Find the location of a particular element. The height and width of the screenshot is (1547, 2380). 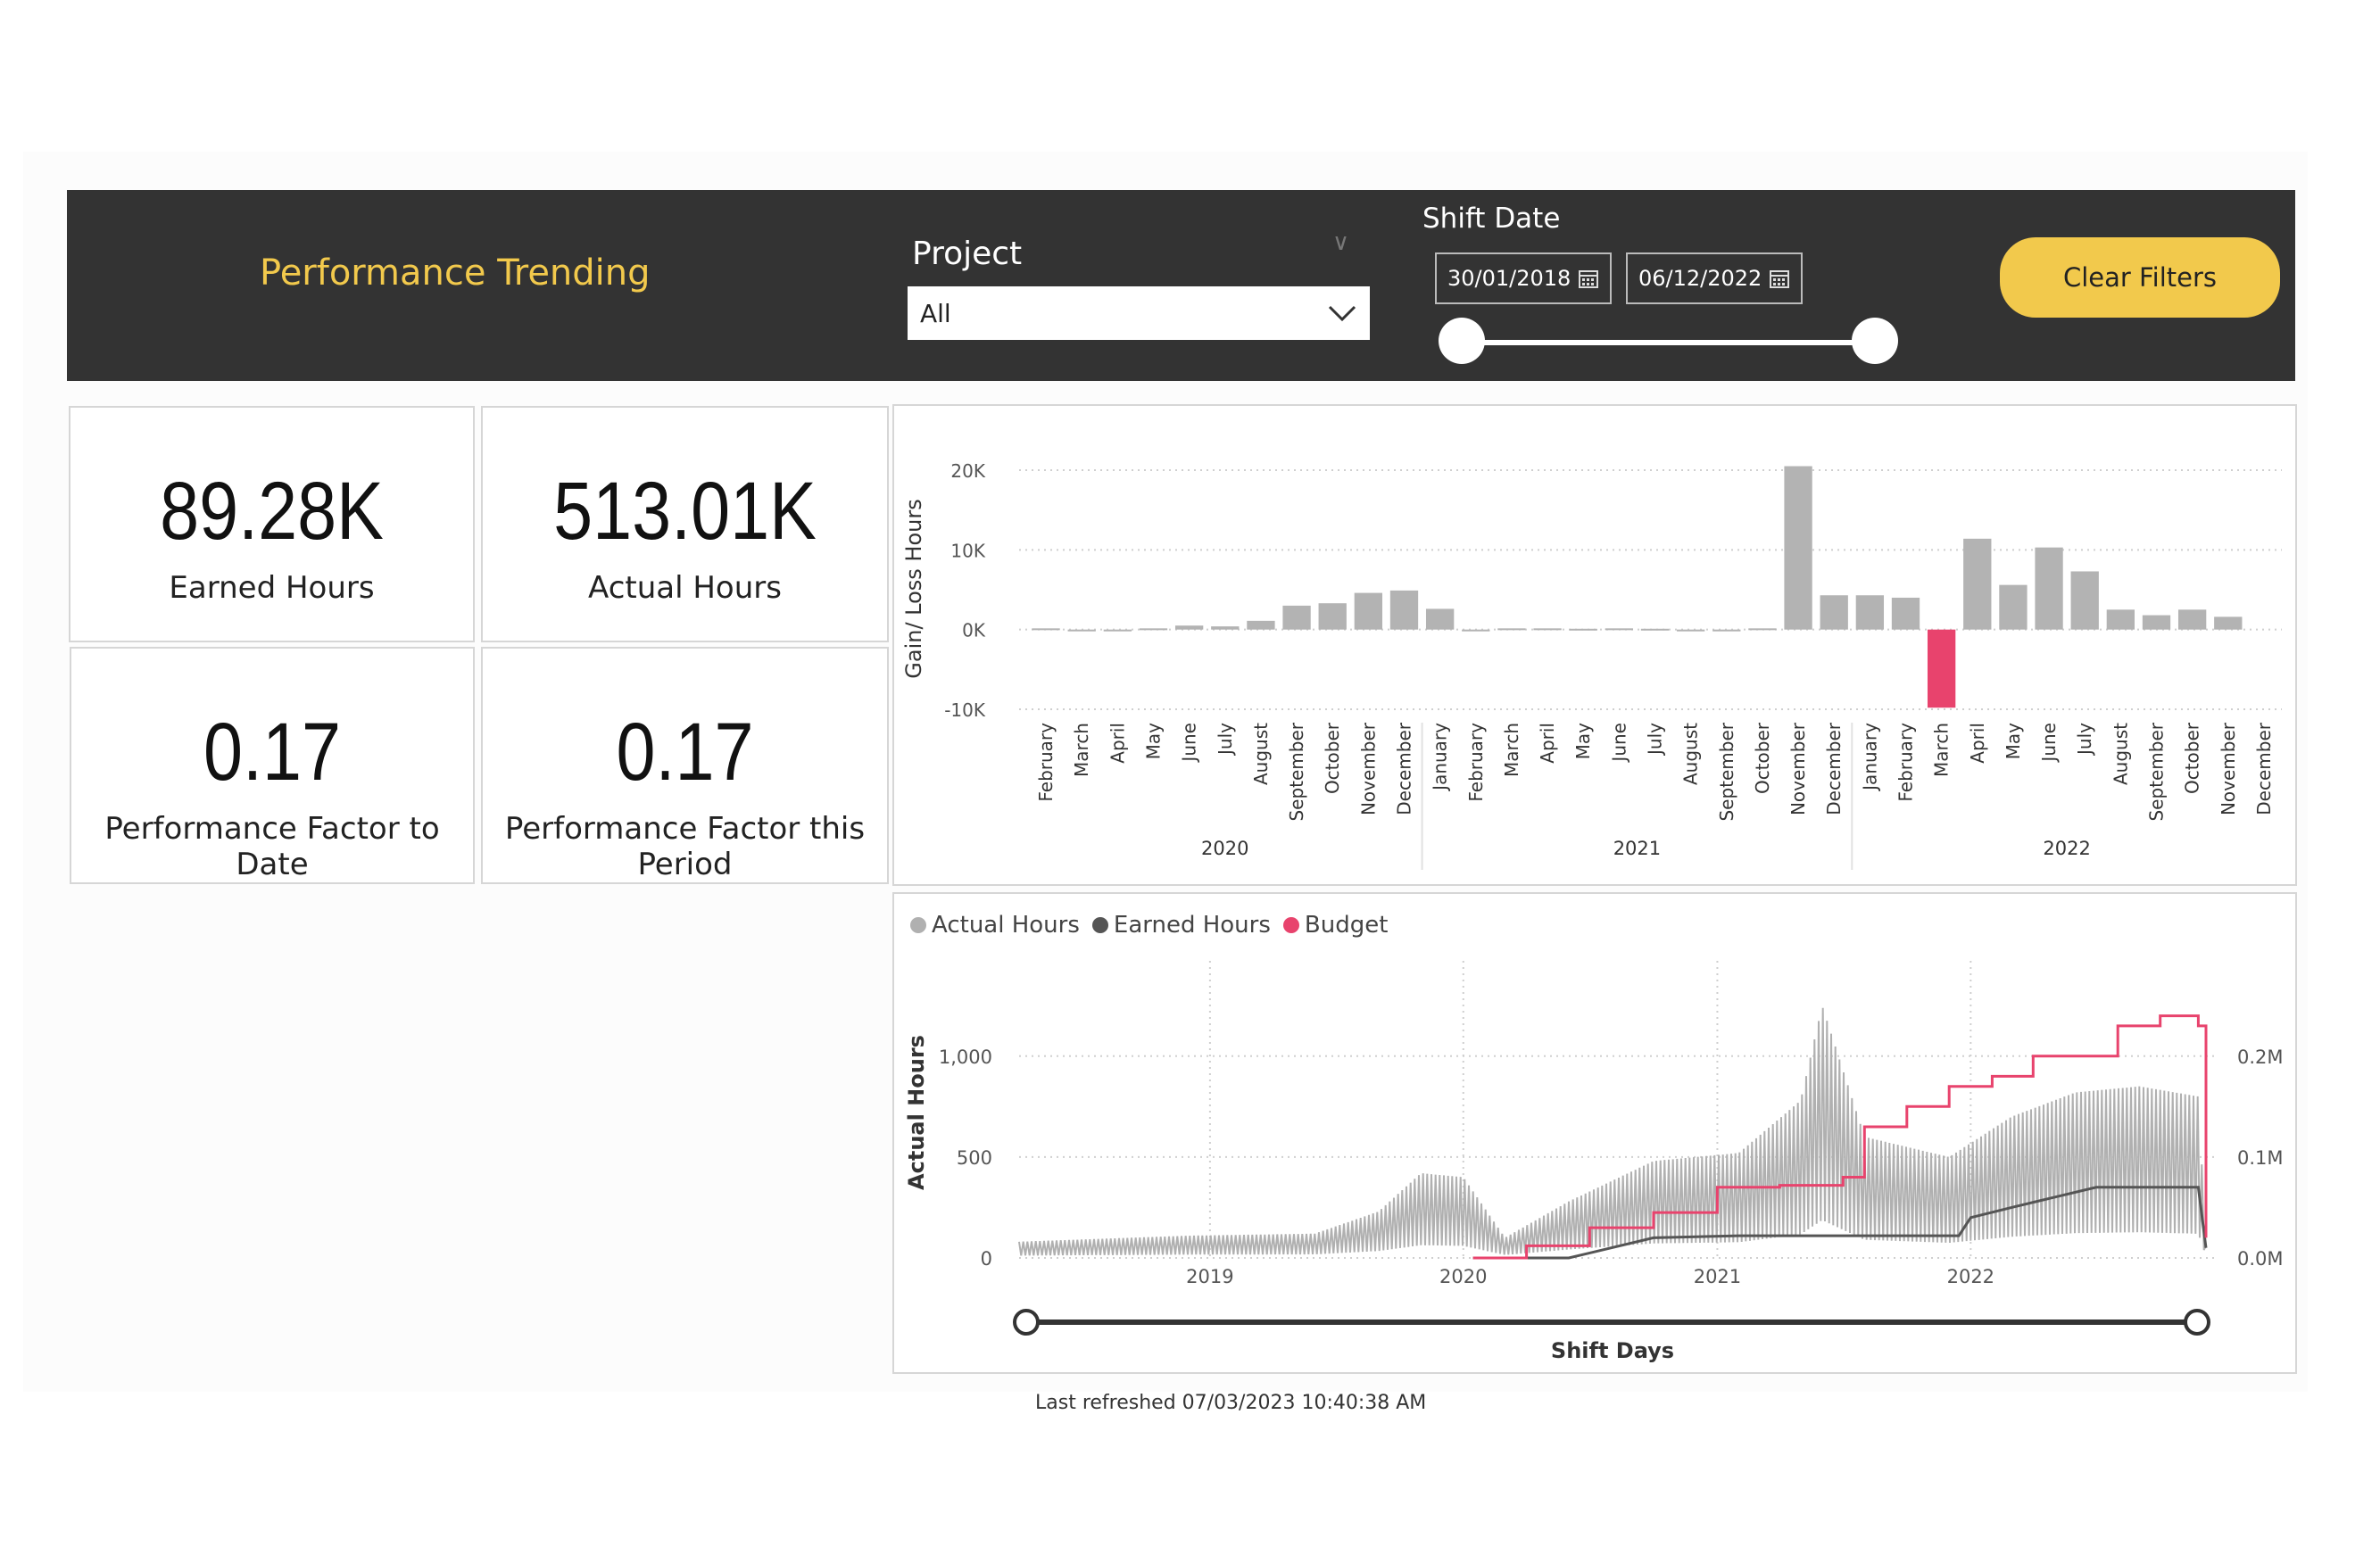

series-line-actual-hours is located at coordinates (1612, 1132).